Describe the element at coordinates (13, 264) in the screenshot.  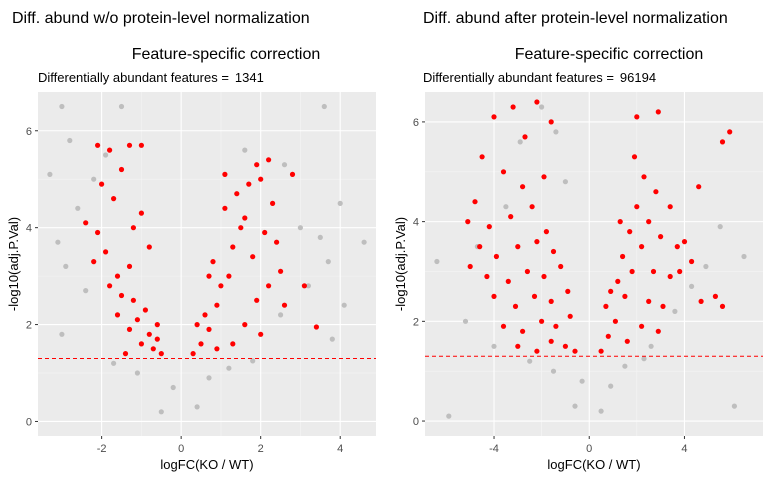
I see `left-y-axis-label: -log10(adj.P.Val)` at that location.